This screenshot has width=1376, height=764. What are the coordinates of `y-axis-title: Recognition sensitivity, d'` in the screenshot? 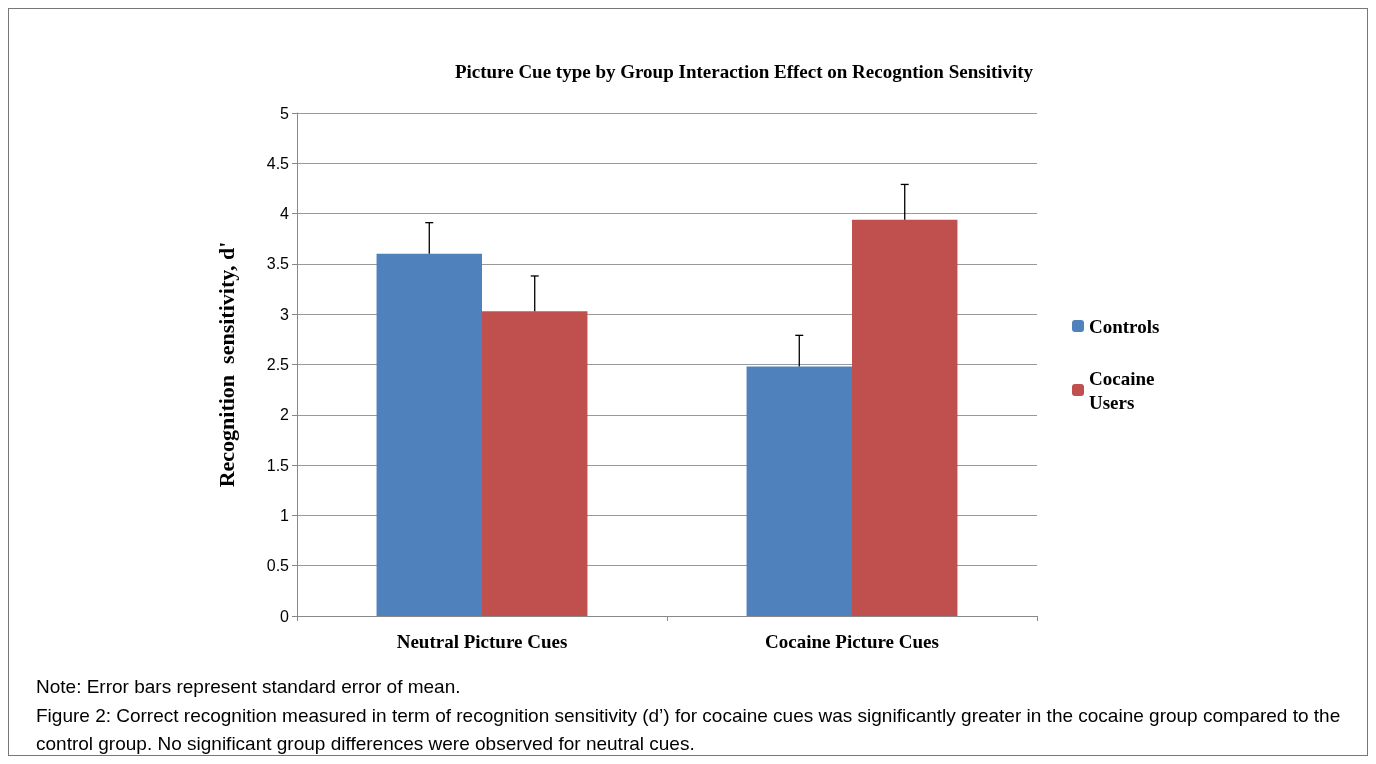 It's located at (226, 364).